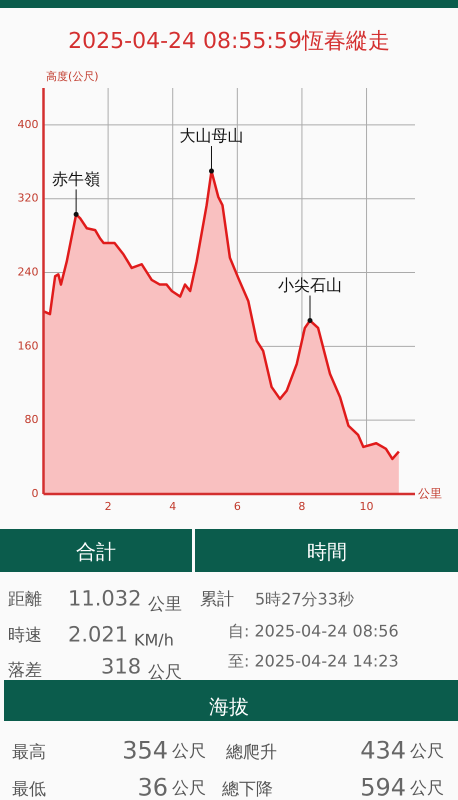 Image resolution: width=458 pixels, height=800 pixels. Describe the element at coordinates (165, 604) in the screenshot. I see `text: 公里` at that location.